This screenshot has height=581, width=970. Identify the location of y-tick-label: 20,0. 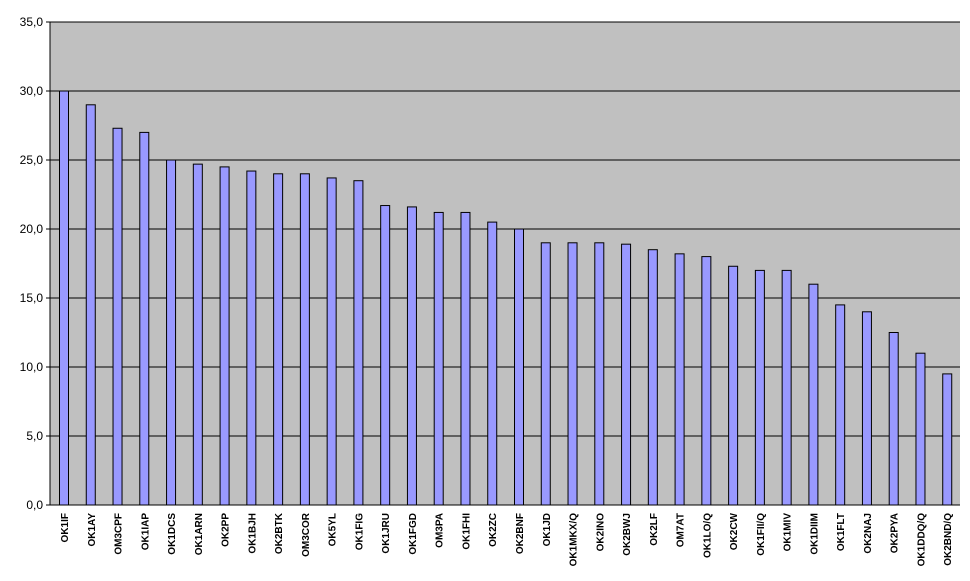
(32, 229).